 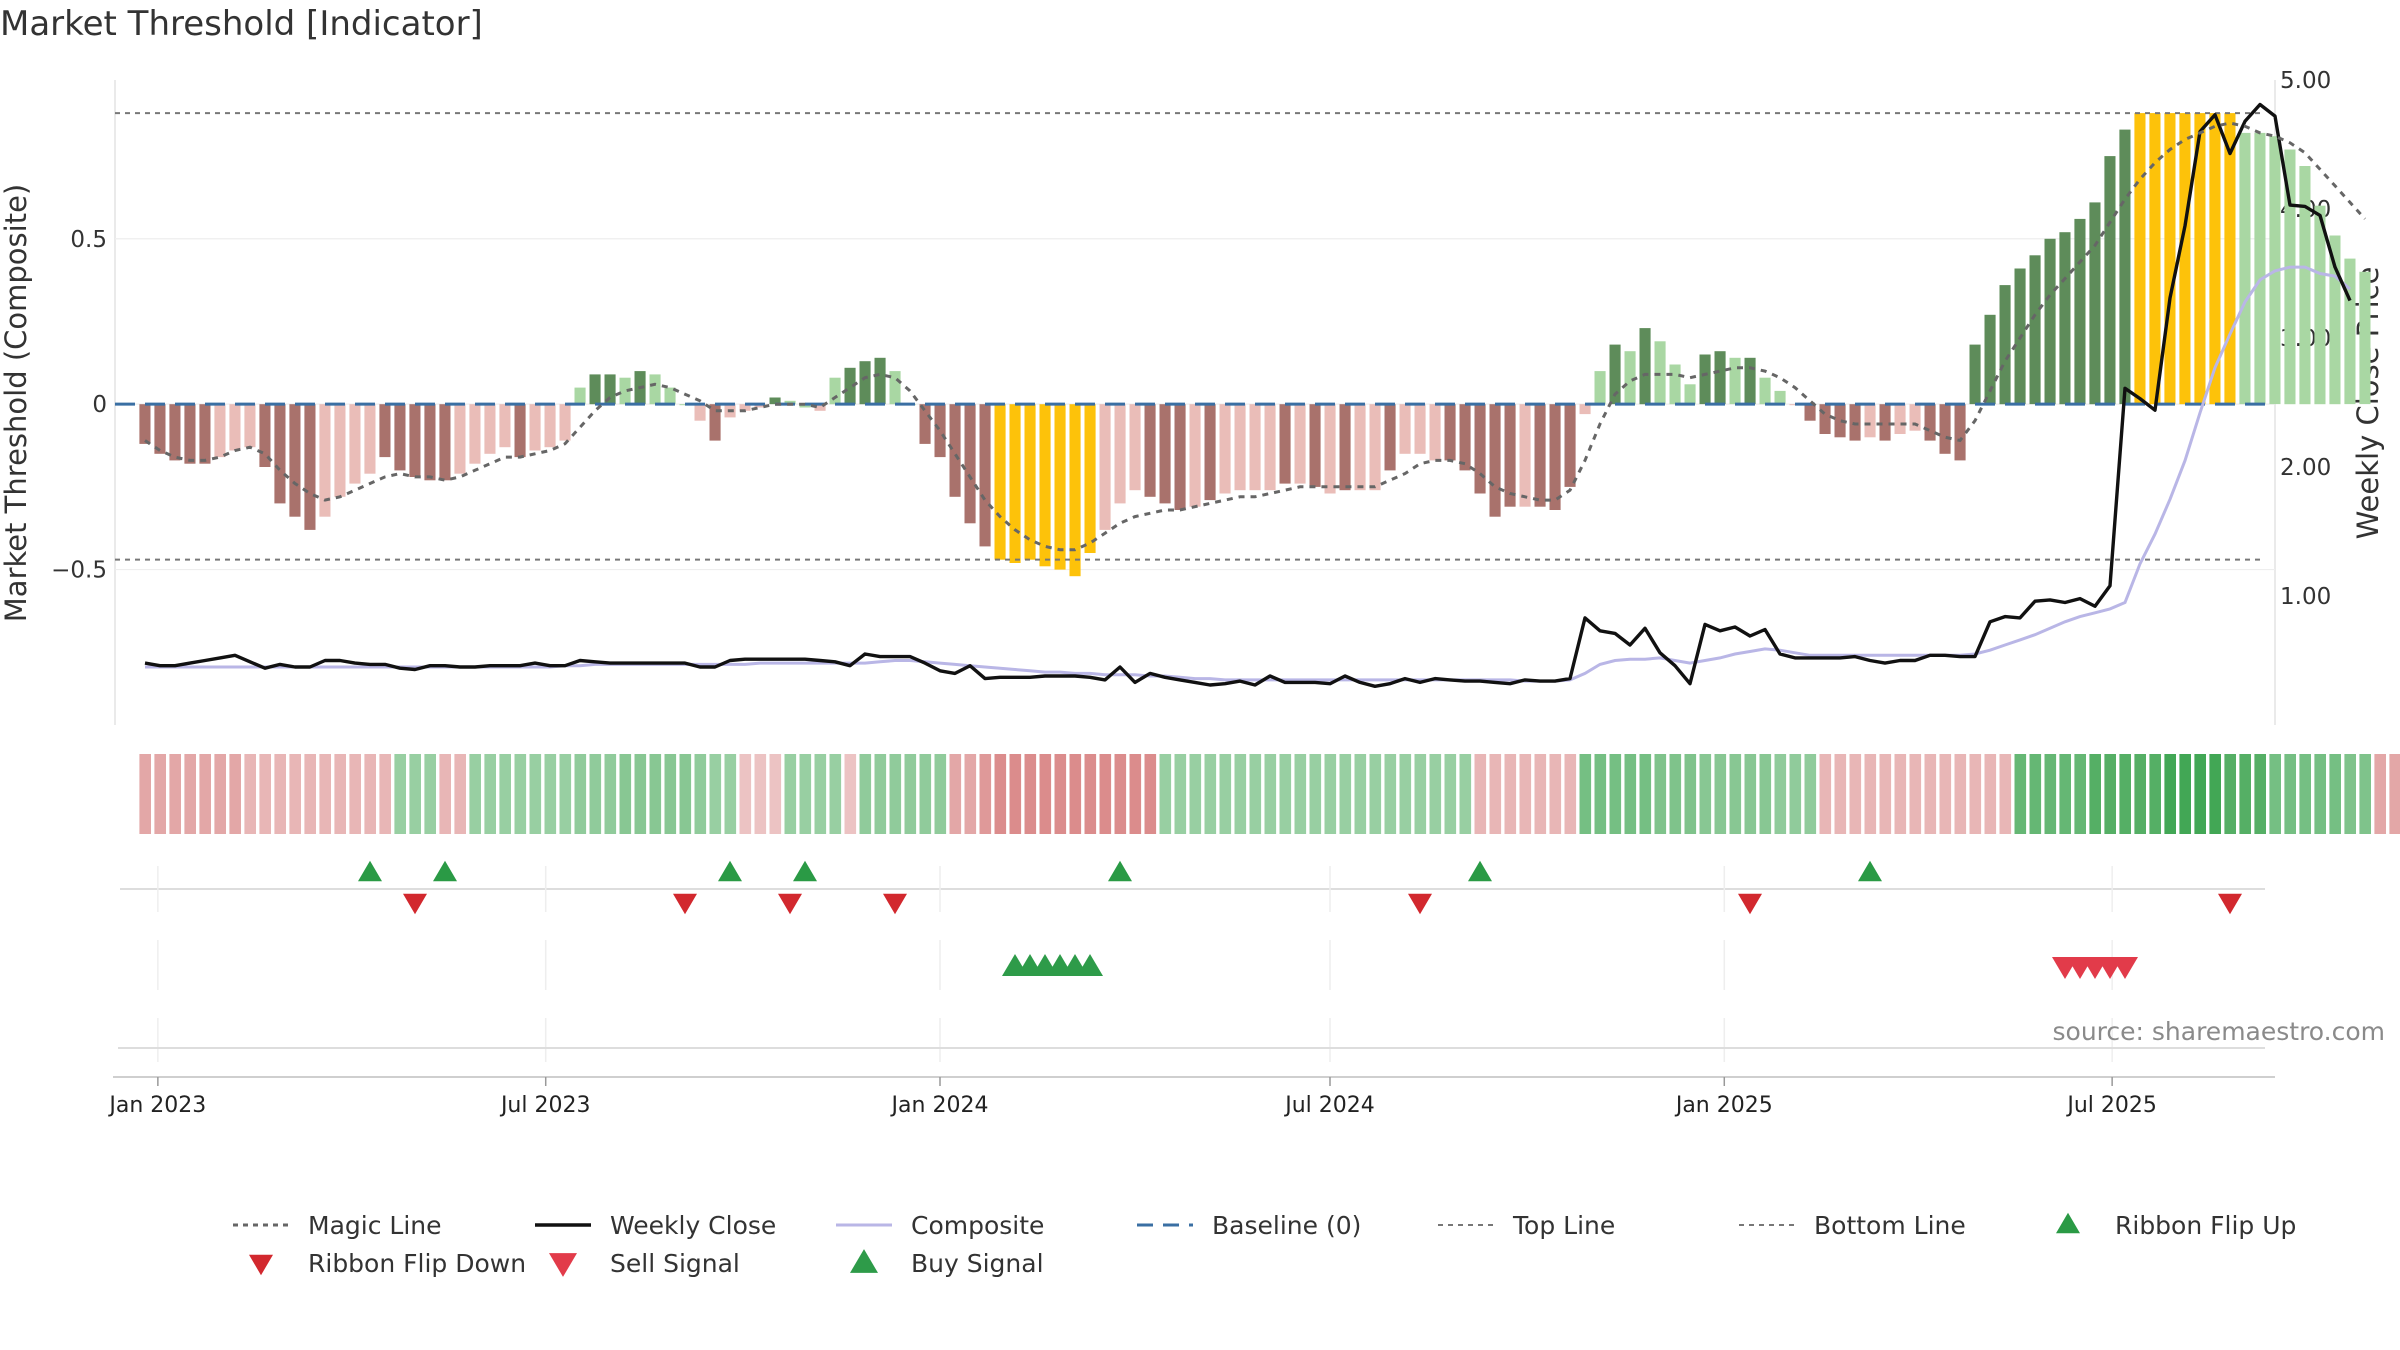 What do you see at coordinates (2176, 1225) in the screenshot?
I see `legend-item: Ribbon Flip Up` at bounding box center [2176, 1225].